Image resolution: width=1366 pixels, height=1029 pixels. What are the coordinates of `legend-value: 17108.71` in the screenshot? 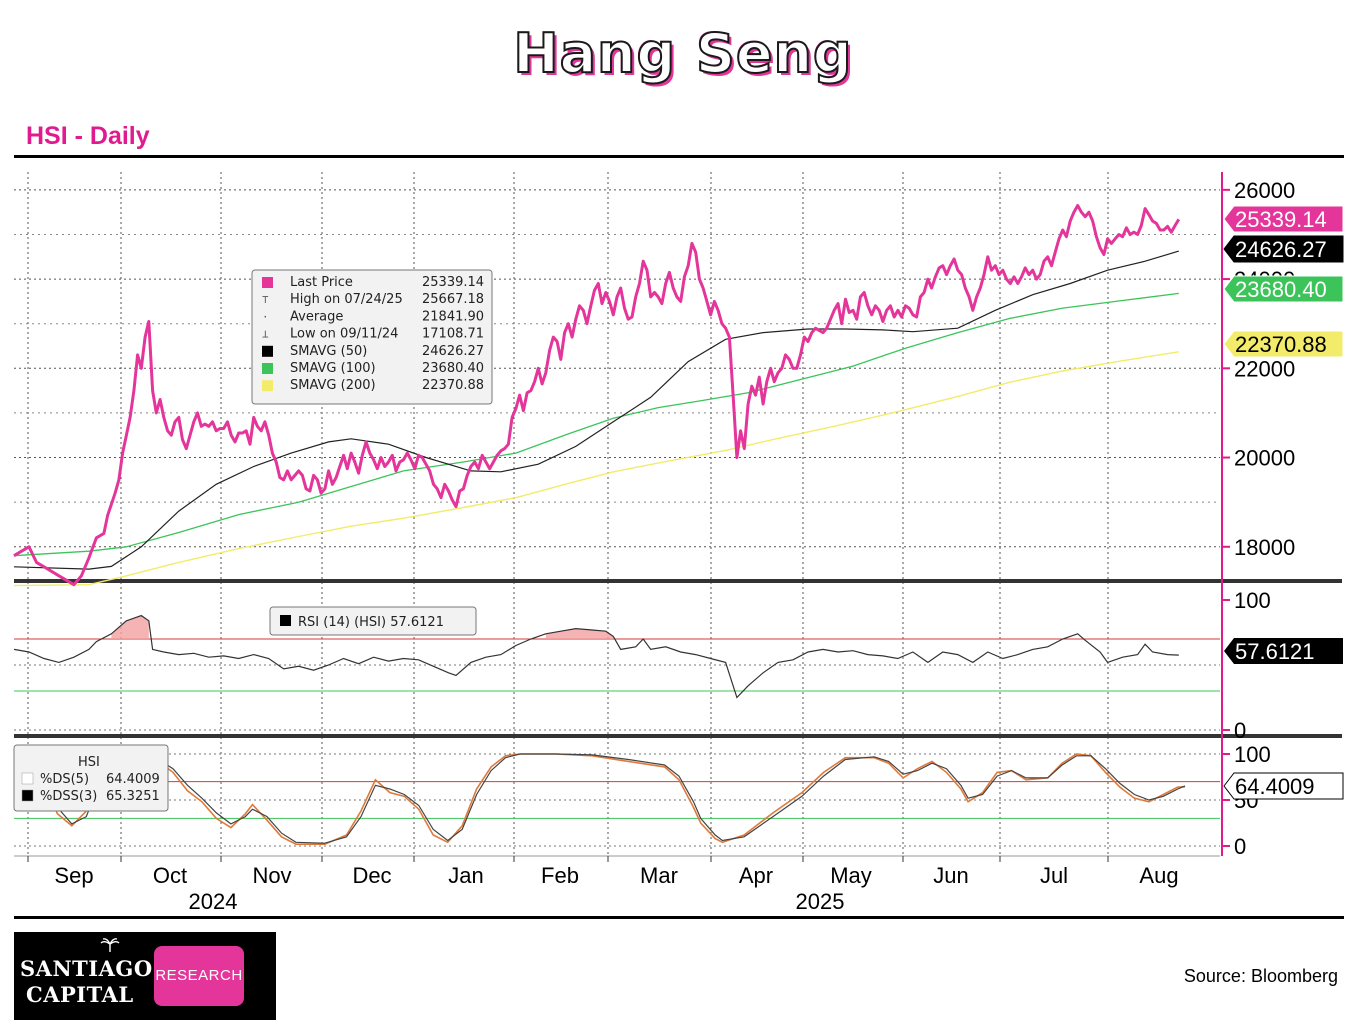 It's located at (453, 334).